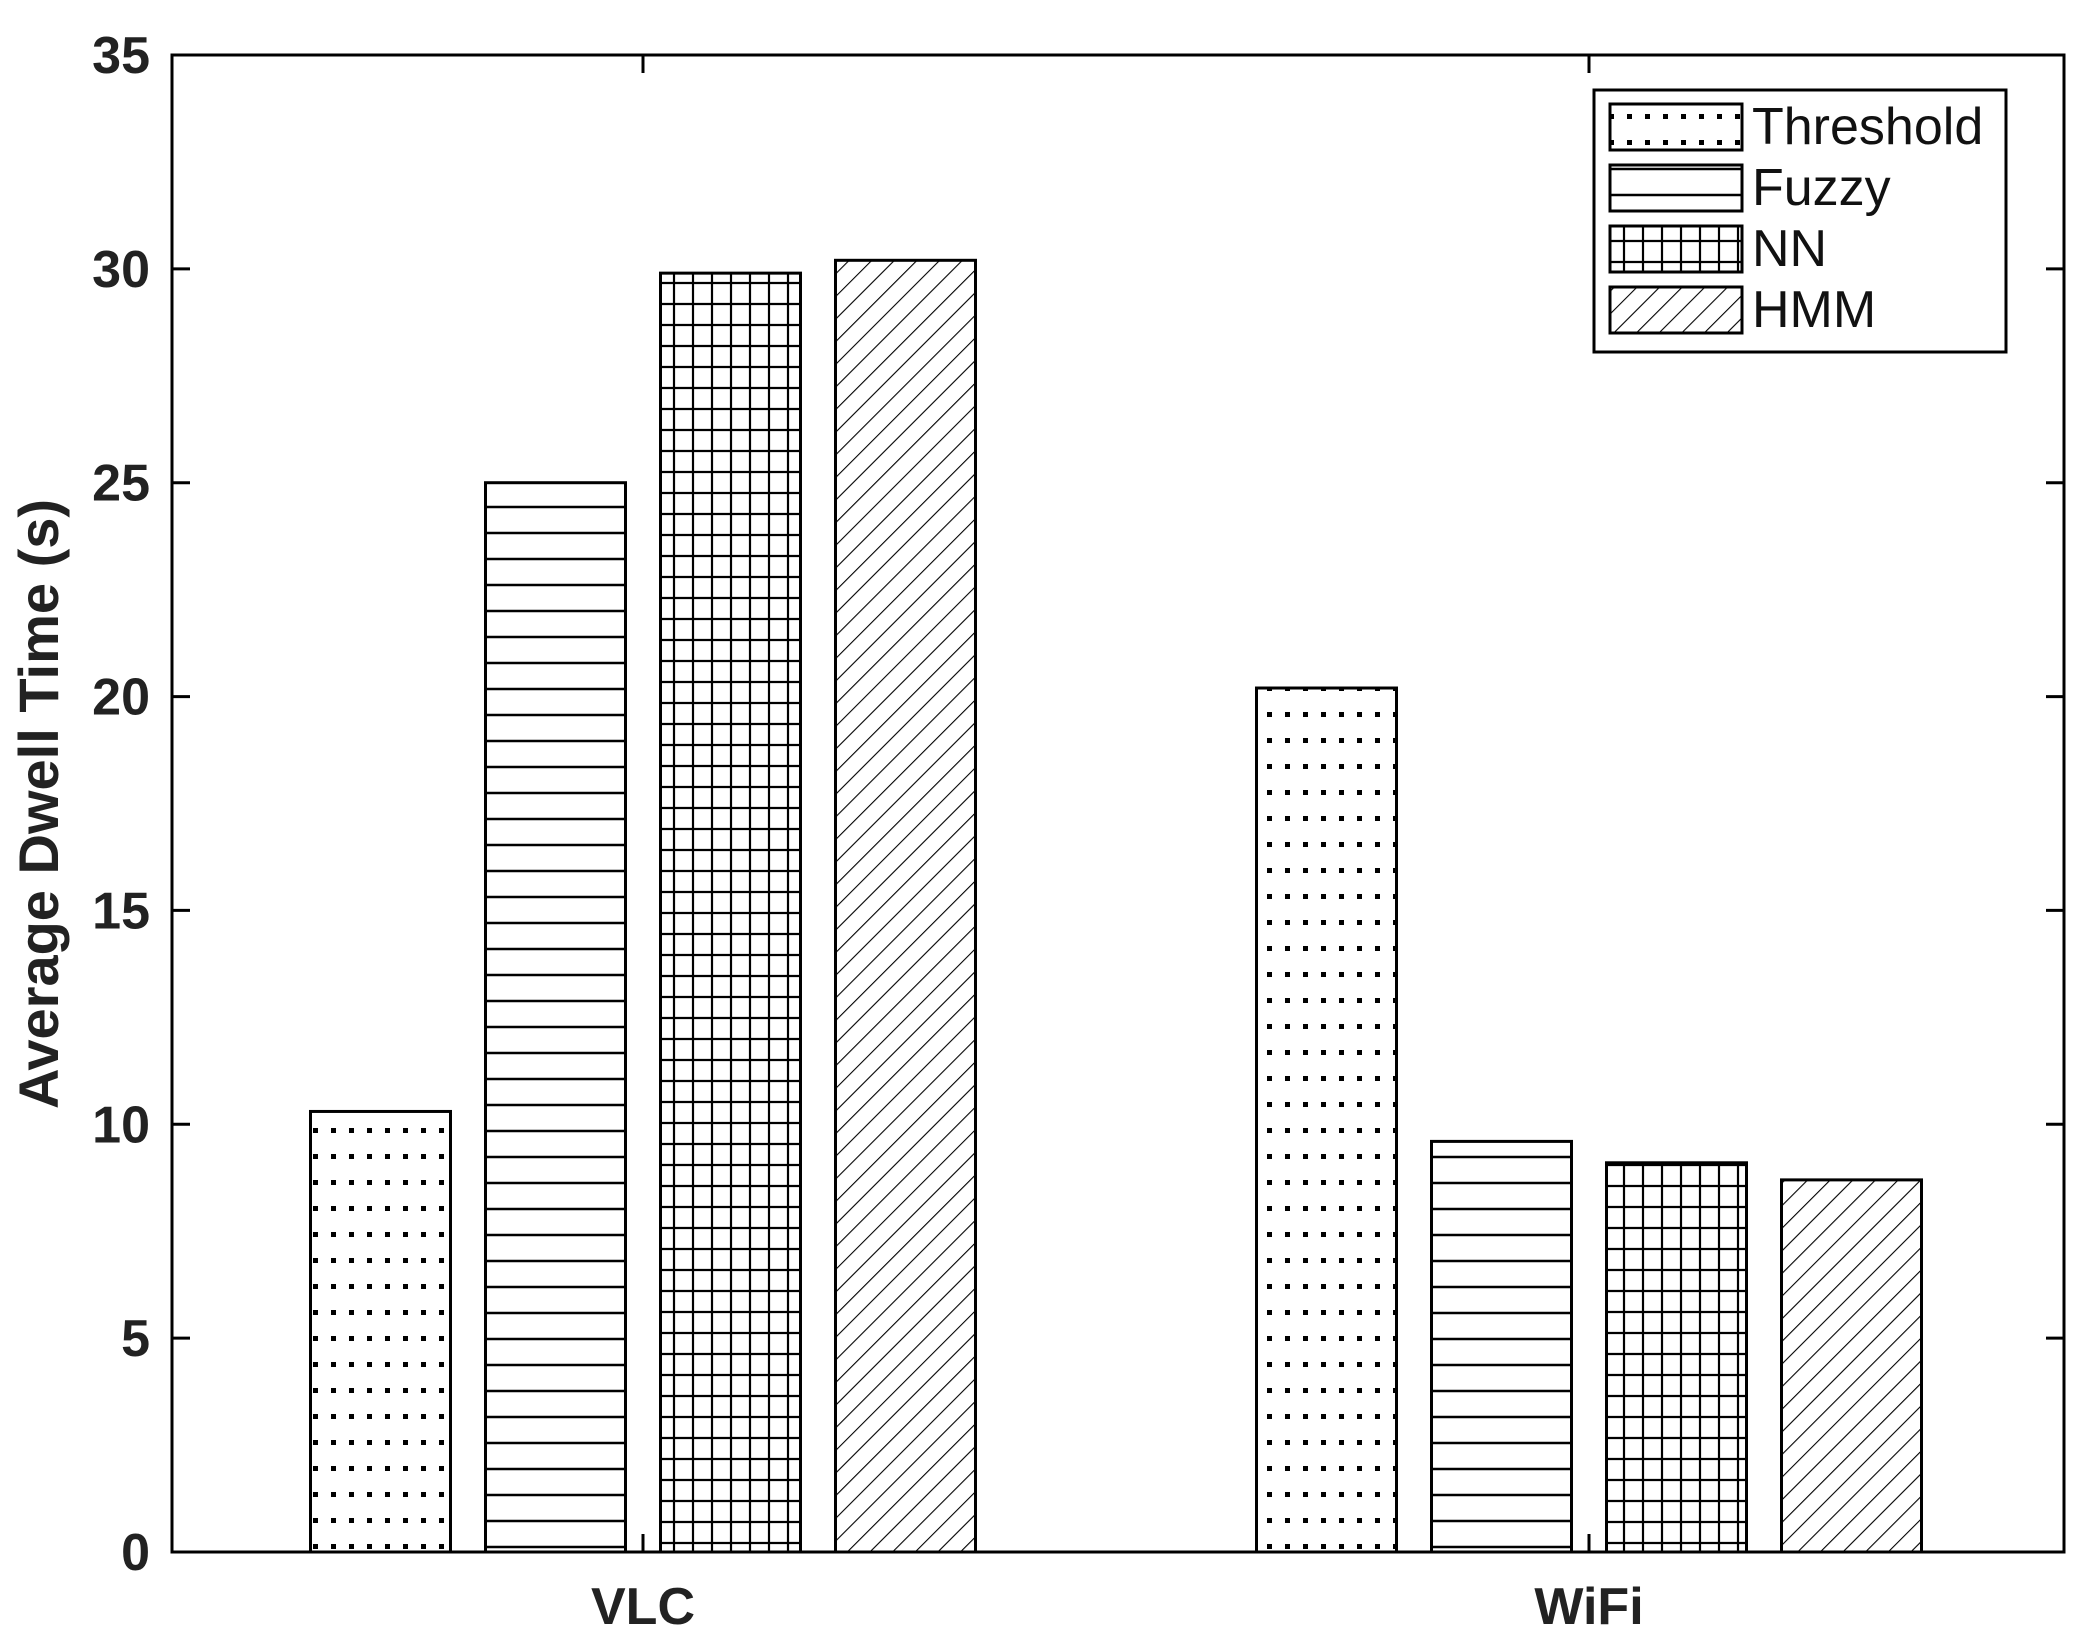 The height and width of the screenshot is (1652, 2096). Describe the element at coordinates (380, 1331) in the screenshot. I see `bar-threshold-vlc` at that location.